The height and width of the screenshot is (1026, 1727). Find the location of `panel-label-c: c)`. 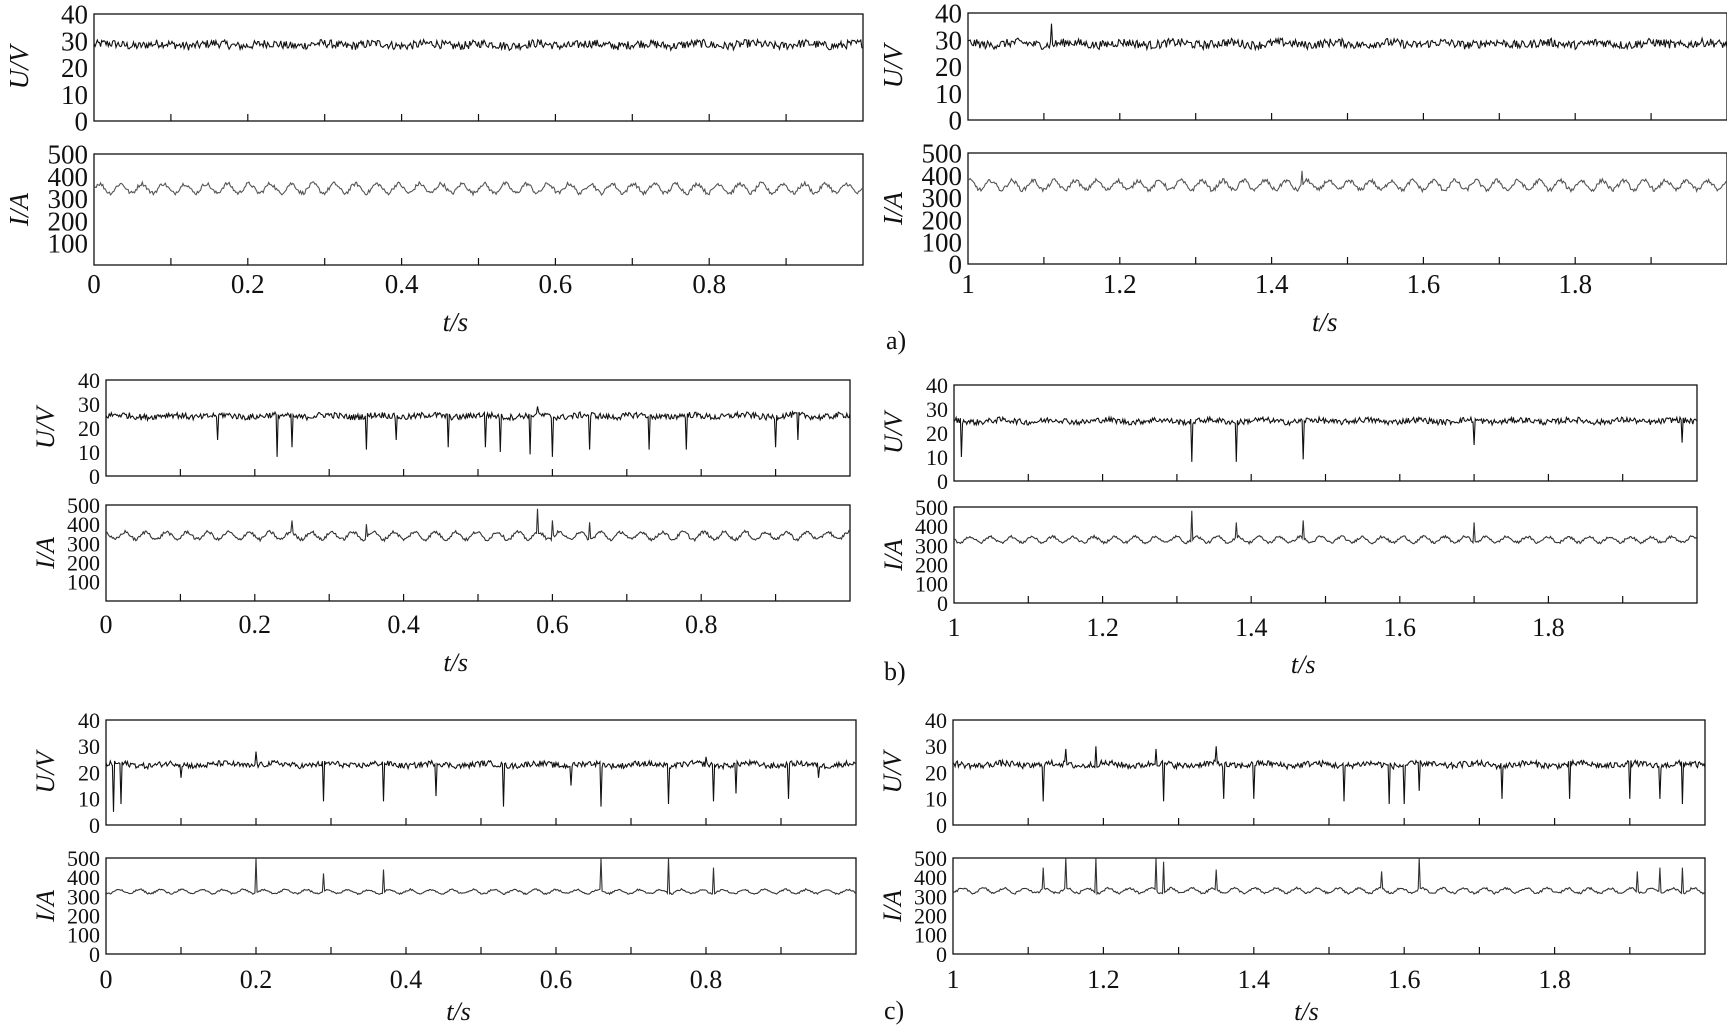

panel-label-c: c) is located at coordinates (894, 1010).